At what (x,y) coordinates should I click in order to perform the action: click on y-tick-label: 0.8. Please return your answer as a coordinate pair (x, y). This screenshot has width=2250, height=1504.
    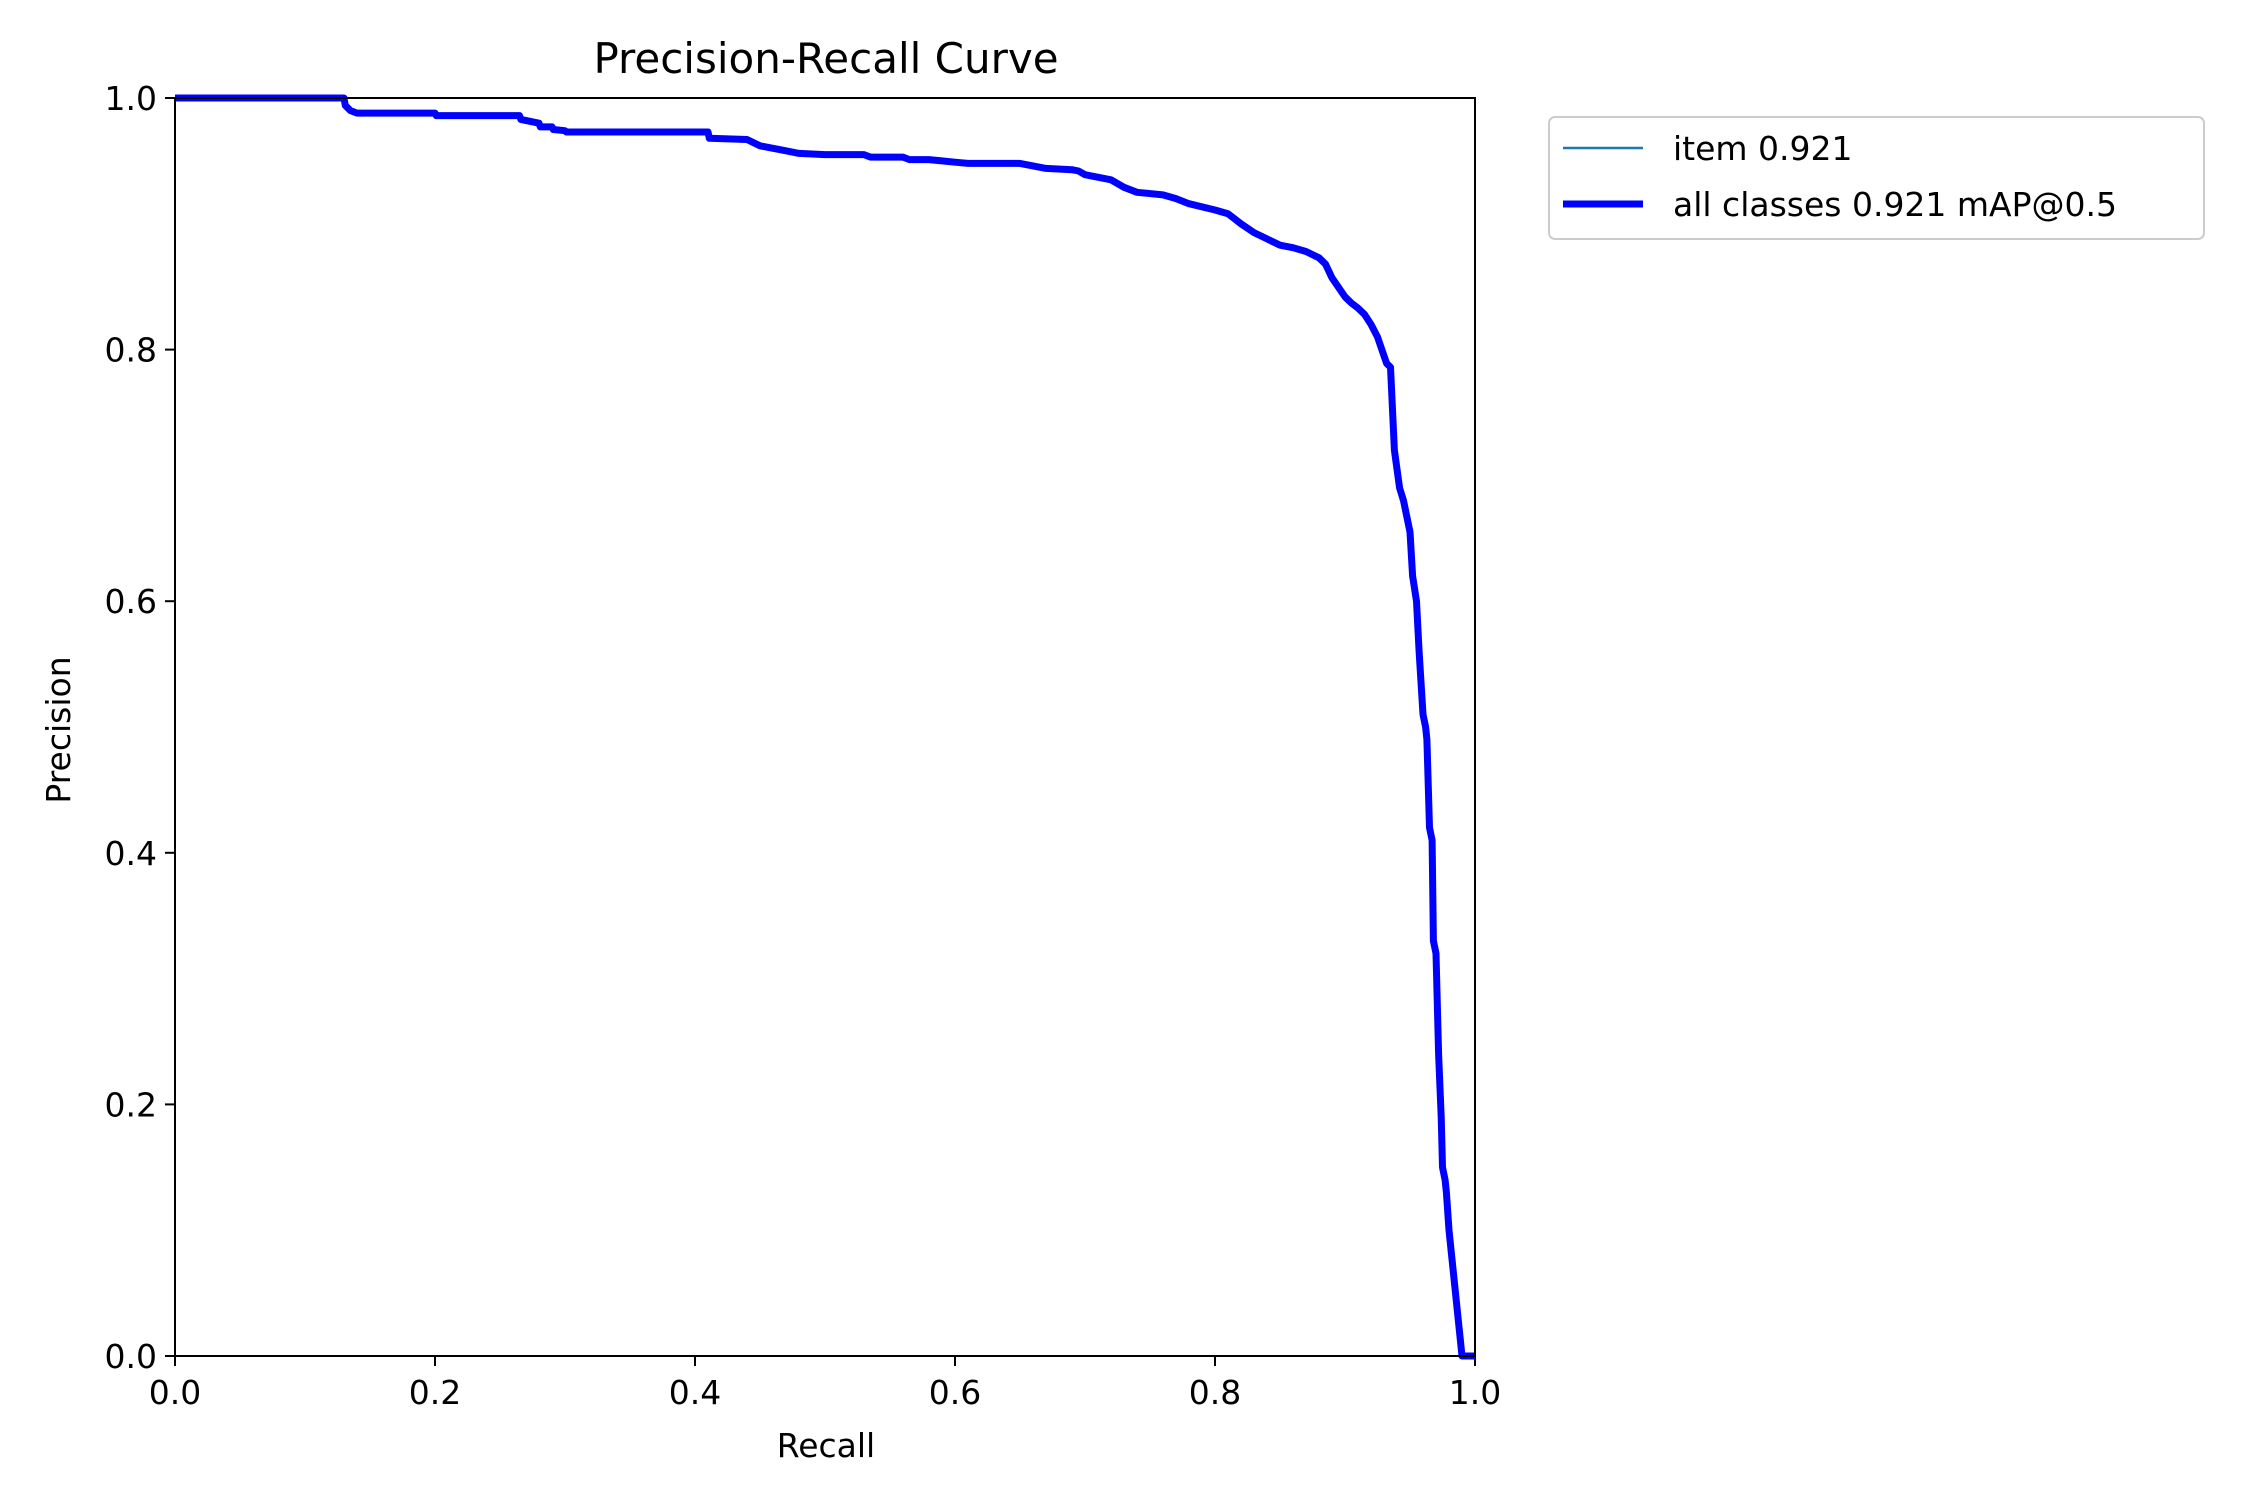
    Looking at the image, I should click on (131, 350).